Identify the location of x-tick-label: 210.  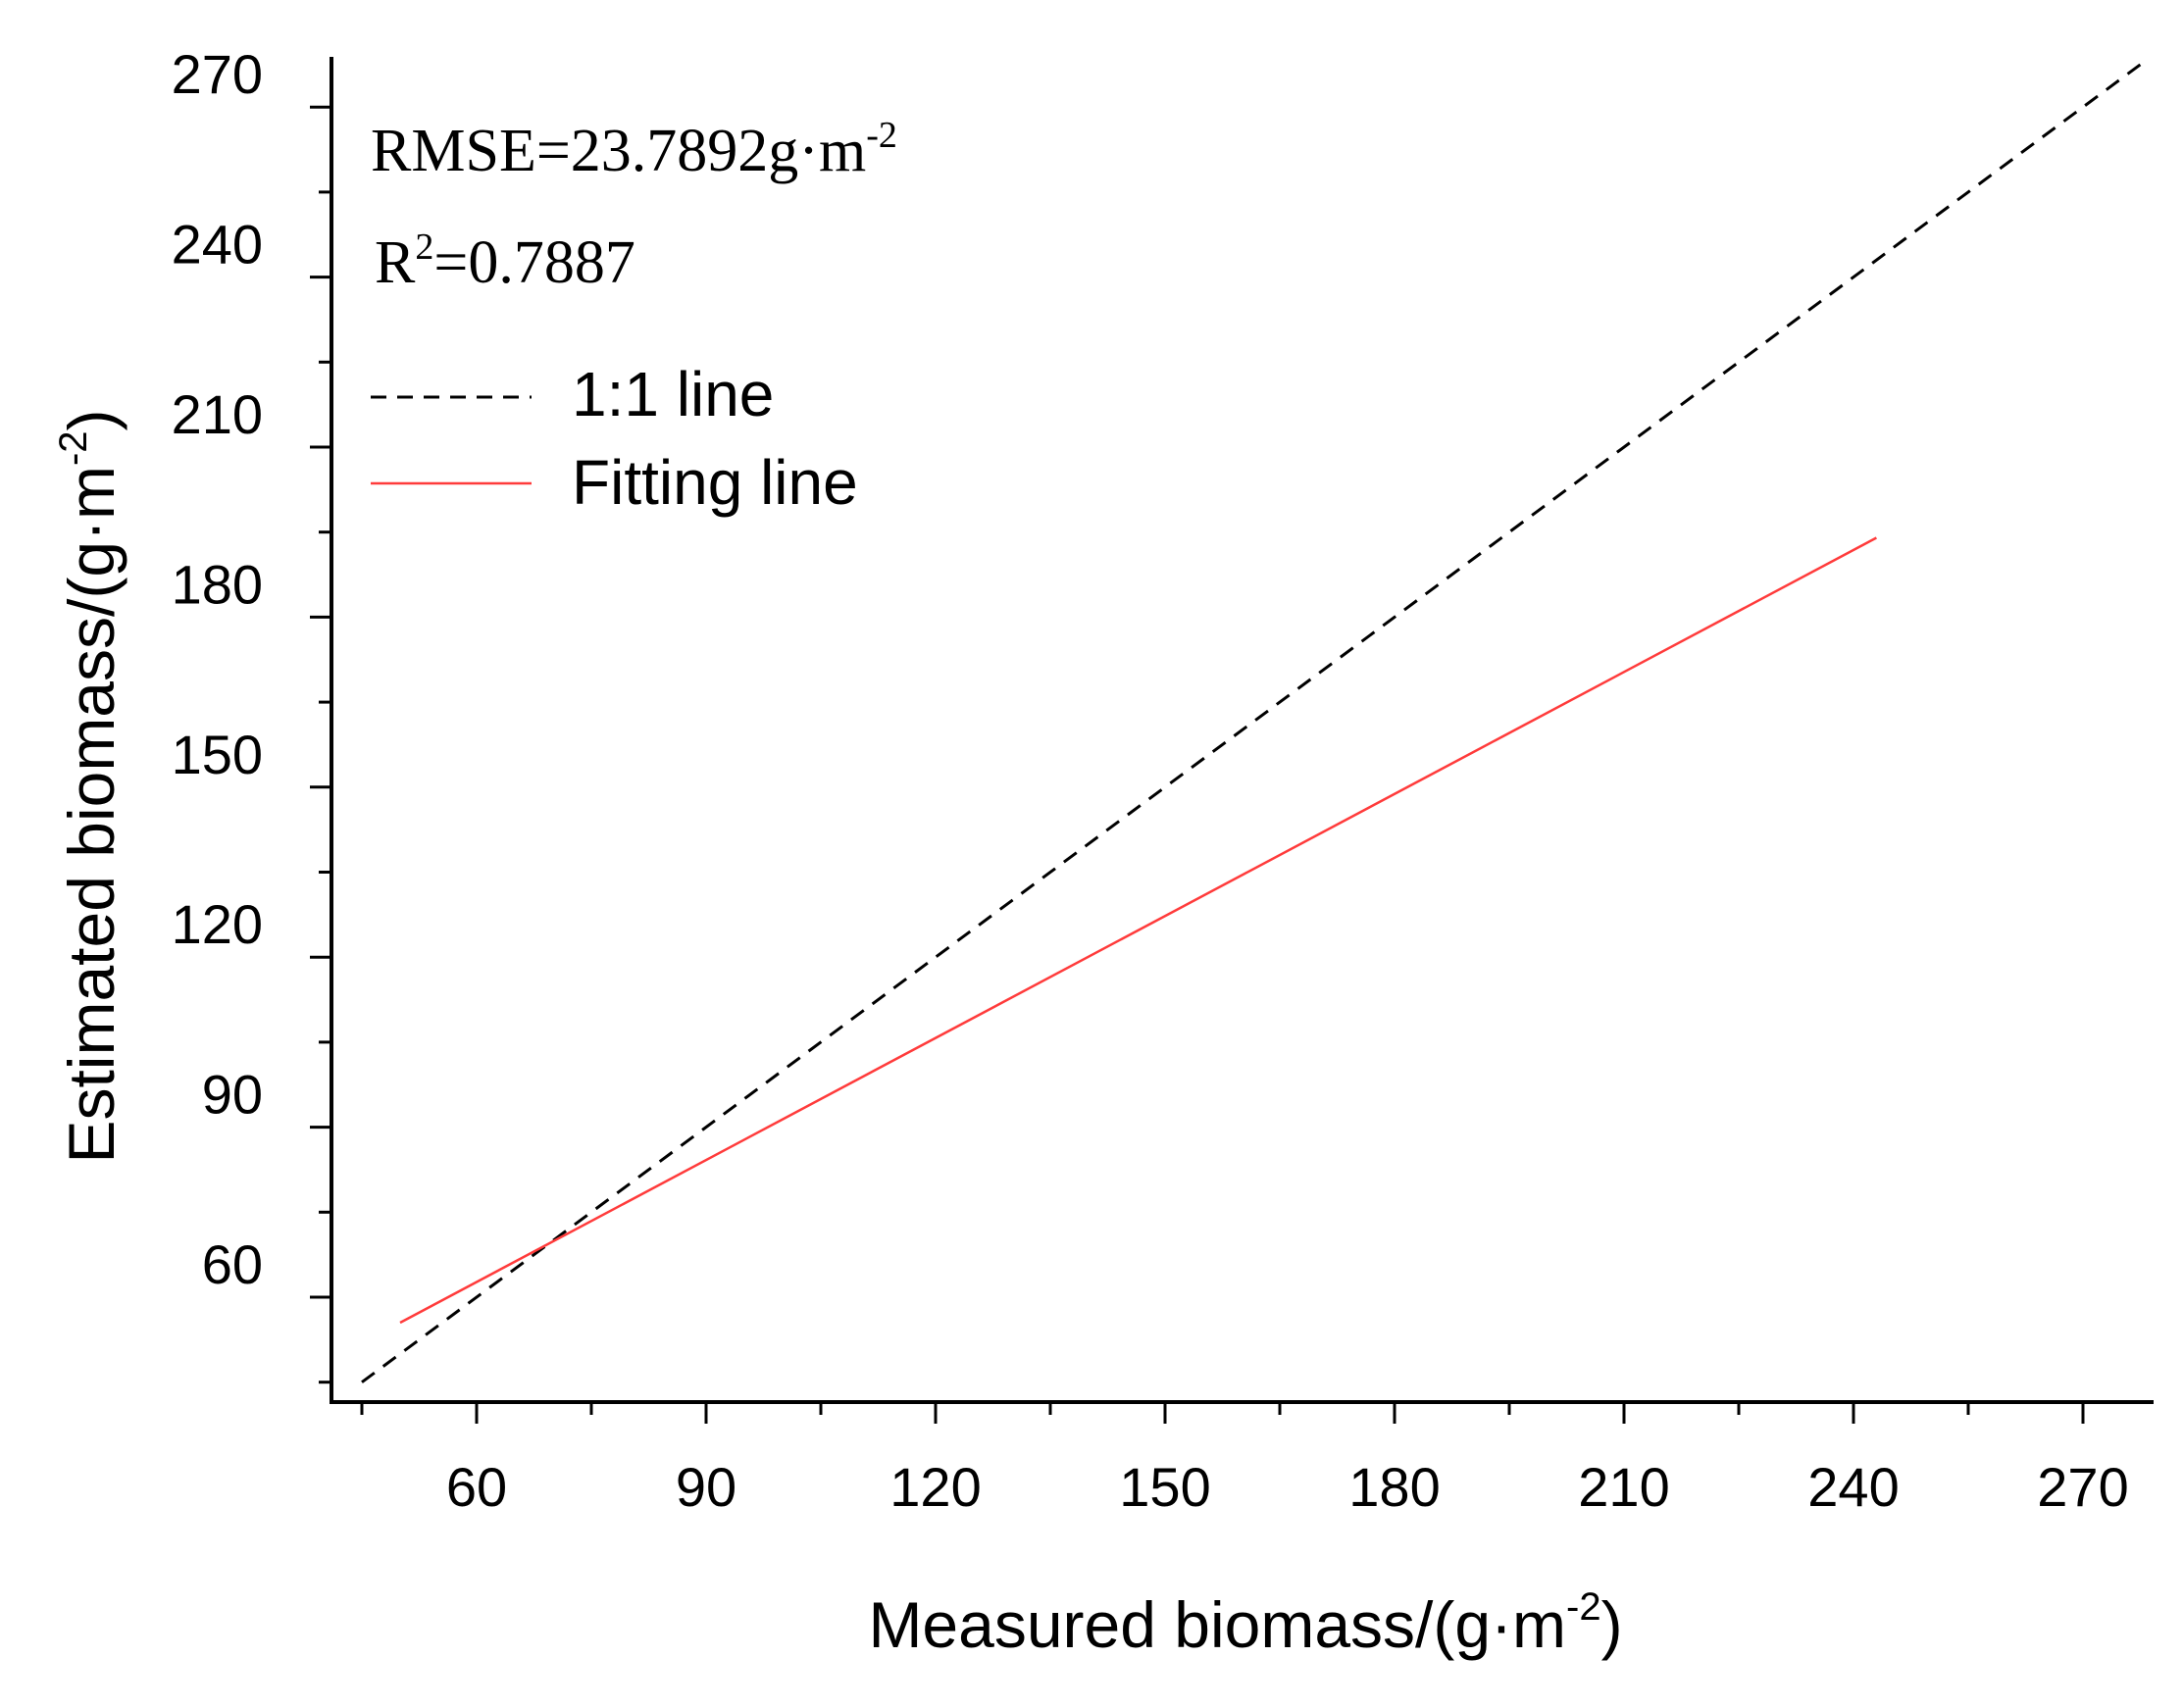
(1624, 1487).